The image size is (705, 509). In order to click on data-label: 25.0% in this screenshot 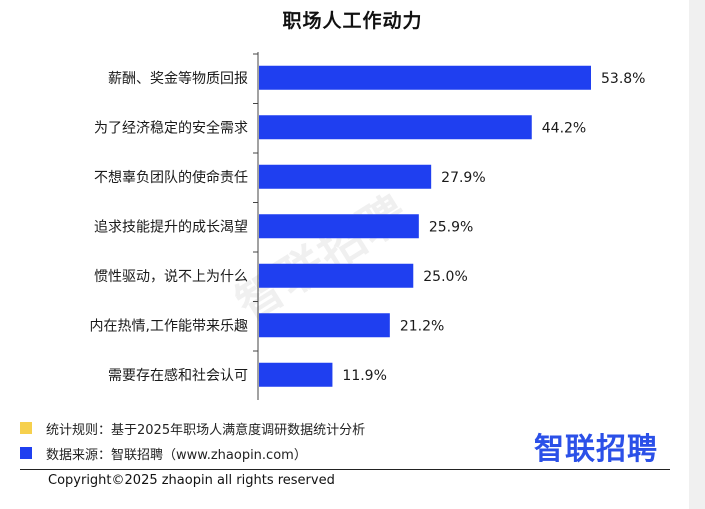, I will do `click(445, 277)`.